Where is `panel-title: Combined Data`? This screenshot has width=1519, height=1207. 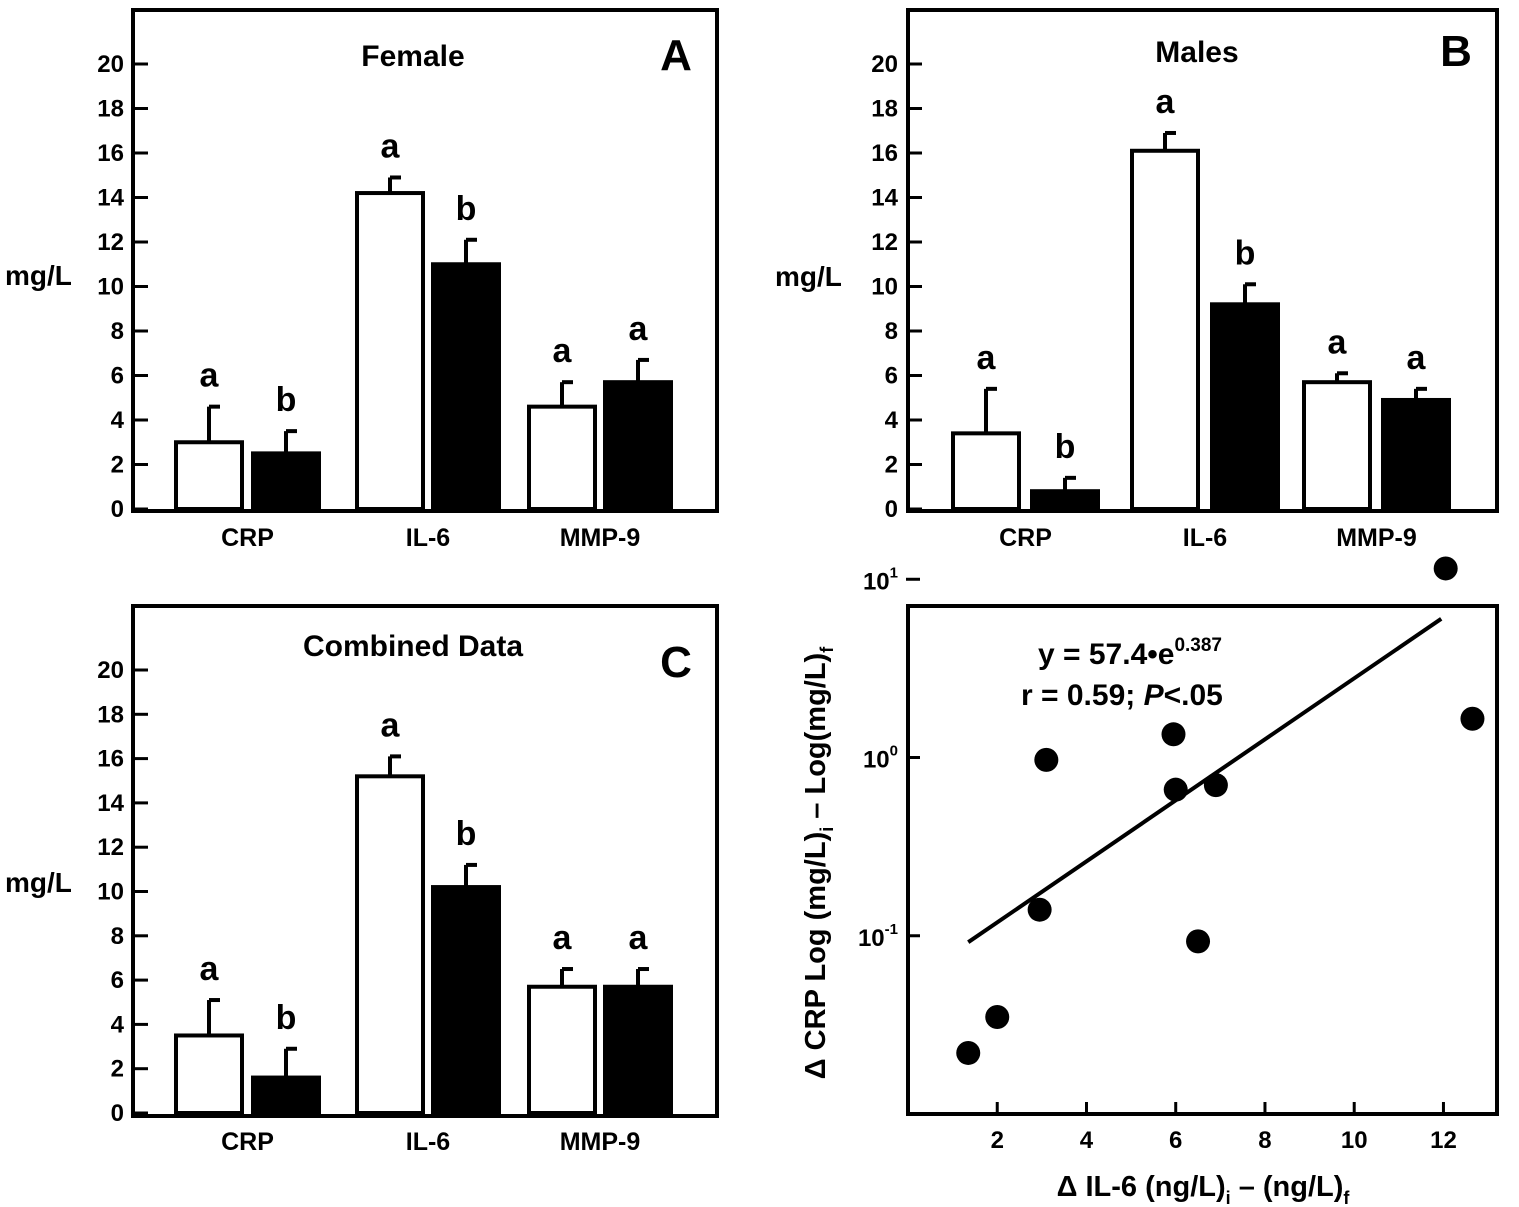
panel-title: Combined Data is located at coordinates (413, 646).